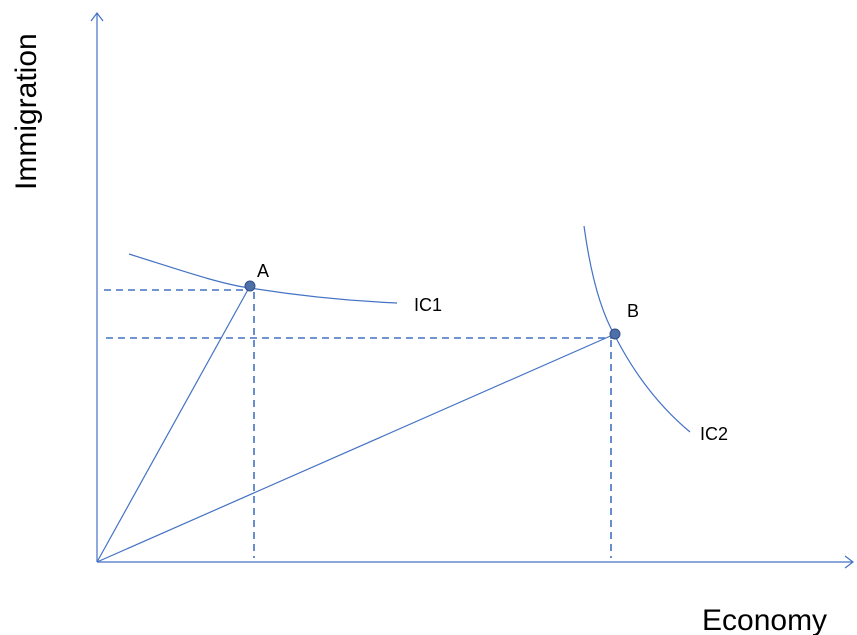 The width and height of the screenshot is (857, 635). I want to click on point-b-label: B, so click(633, 311).